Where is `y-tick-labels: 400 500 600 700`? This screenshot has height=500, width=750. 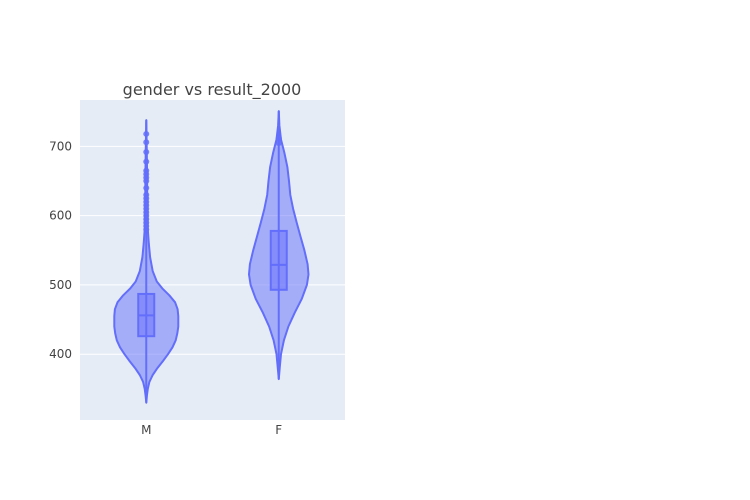
y-tick-labels: 400 500 600 700 is located at coordinates (60, 250).